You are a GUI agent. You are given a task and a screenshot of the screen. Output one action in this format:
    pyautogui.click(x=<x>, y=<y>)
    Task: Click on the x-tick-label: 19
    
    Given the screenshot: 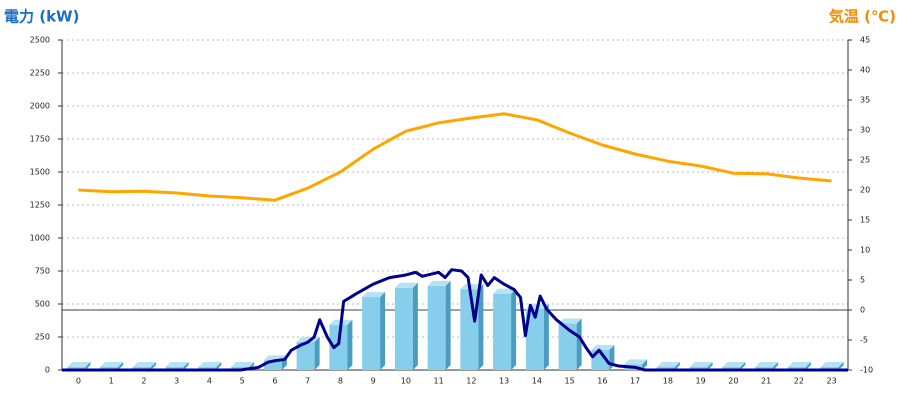 What is the action you would take?
    pyautogui.click(x=701, y=381)
    